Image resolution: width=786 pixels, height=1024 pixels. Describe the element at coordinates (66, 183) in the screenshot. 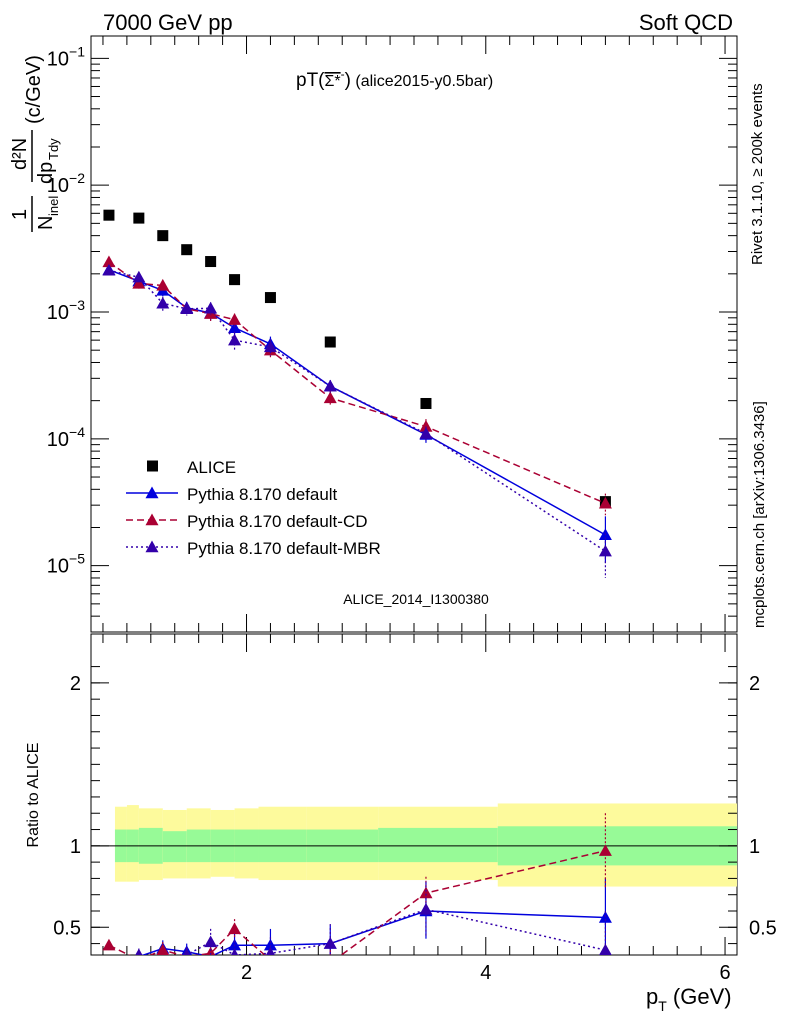

I see `y-tick-label: 10⁻²` at that location.